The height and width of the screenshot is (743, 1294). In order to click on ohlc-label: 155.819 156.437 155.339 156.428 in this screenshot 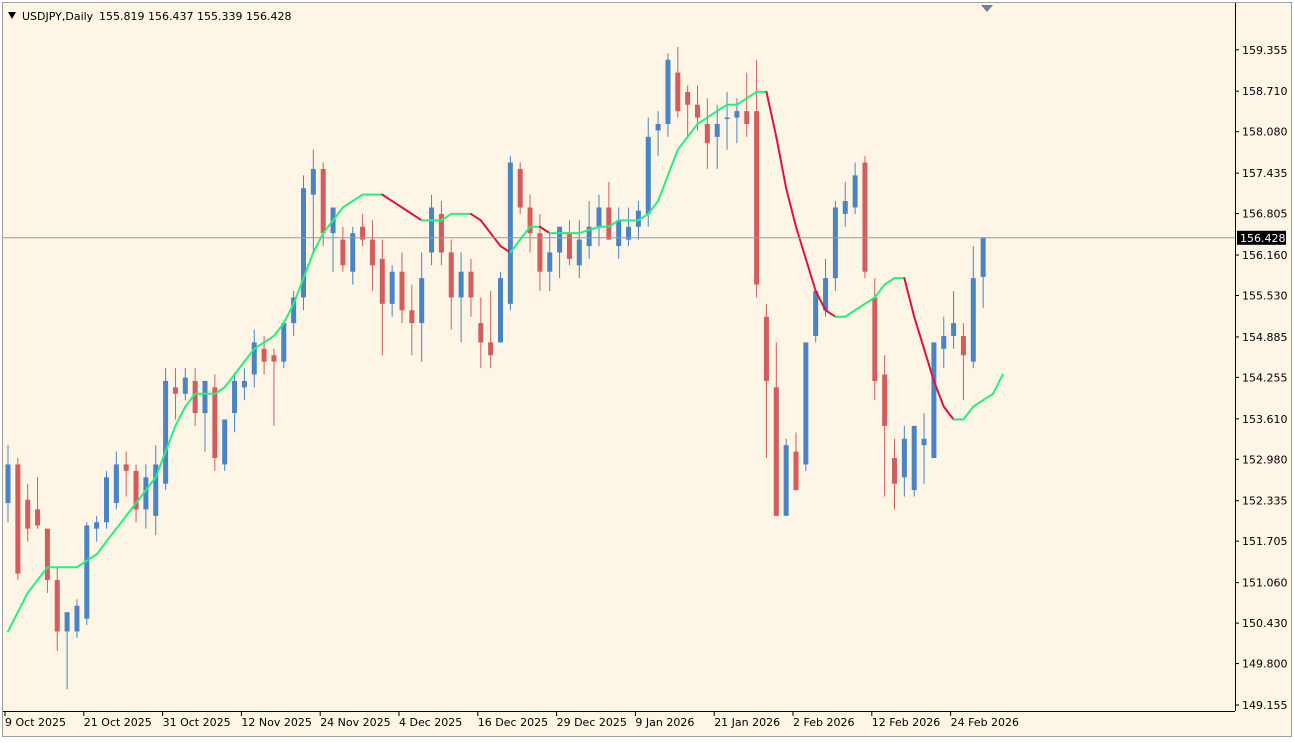, I will do `click(195, 16)`.